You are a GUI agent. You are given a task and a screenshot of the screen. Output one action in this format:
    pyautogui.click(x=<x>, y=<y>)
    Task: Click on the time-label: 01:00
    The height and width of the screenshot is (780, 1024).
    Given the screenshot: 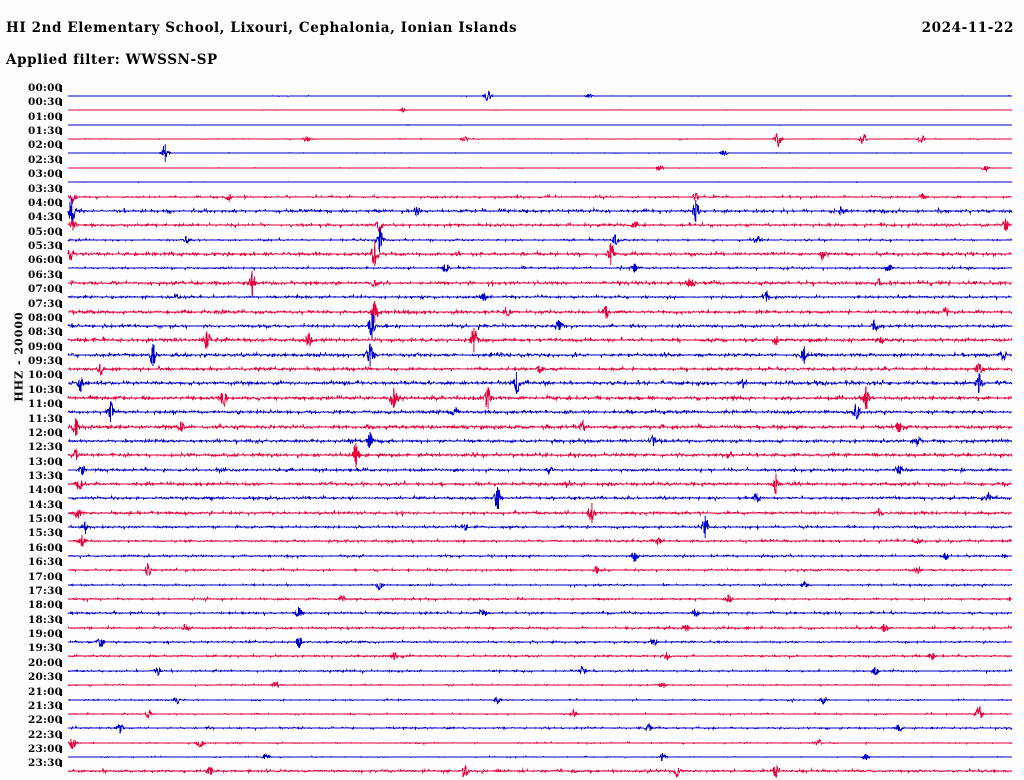 What is the action you would take?
    pyautogui.click(x=45, y=116)
    